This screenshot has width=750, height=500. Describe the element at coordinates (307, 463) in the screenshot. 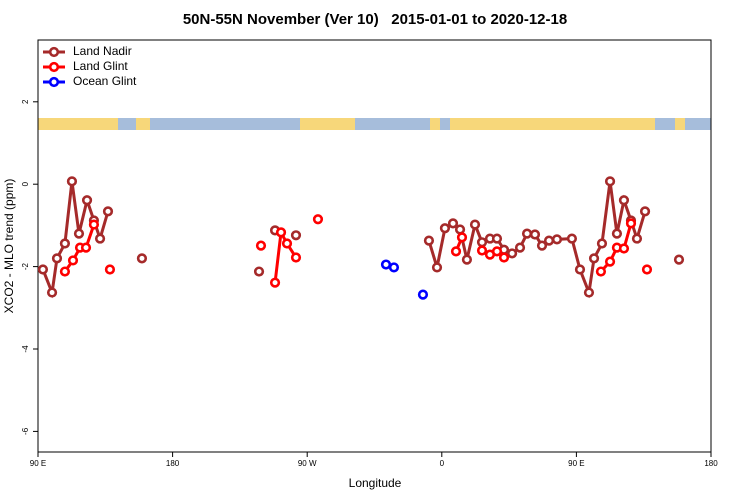

I see `x-tick-label: 90 W` at that location.